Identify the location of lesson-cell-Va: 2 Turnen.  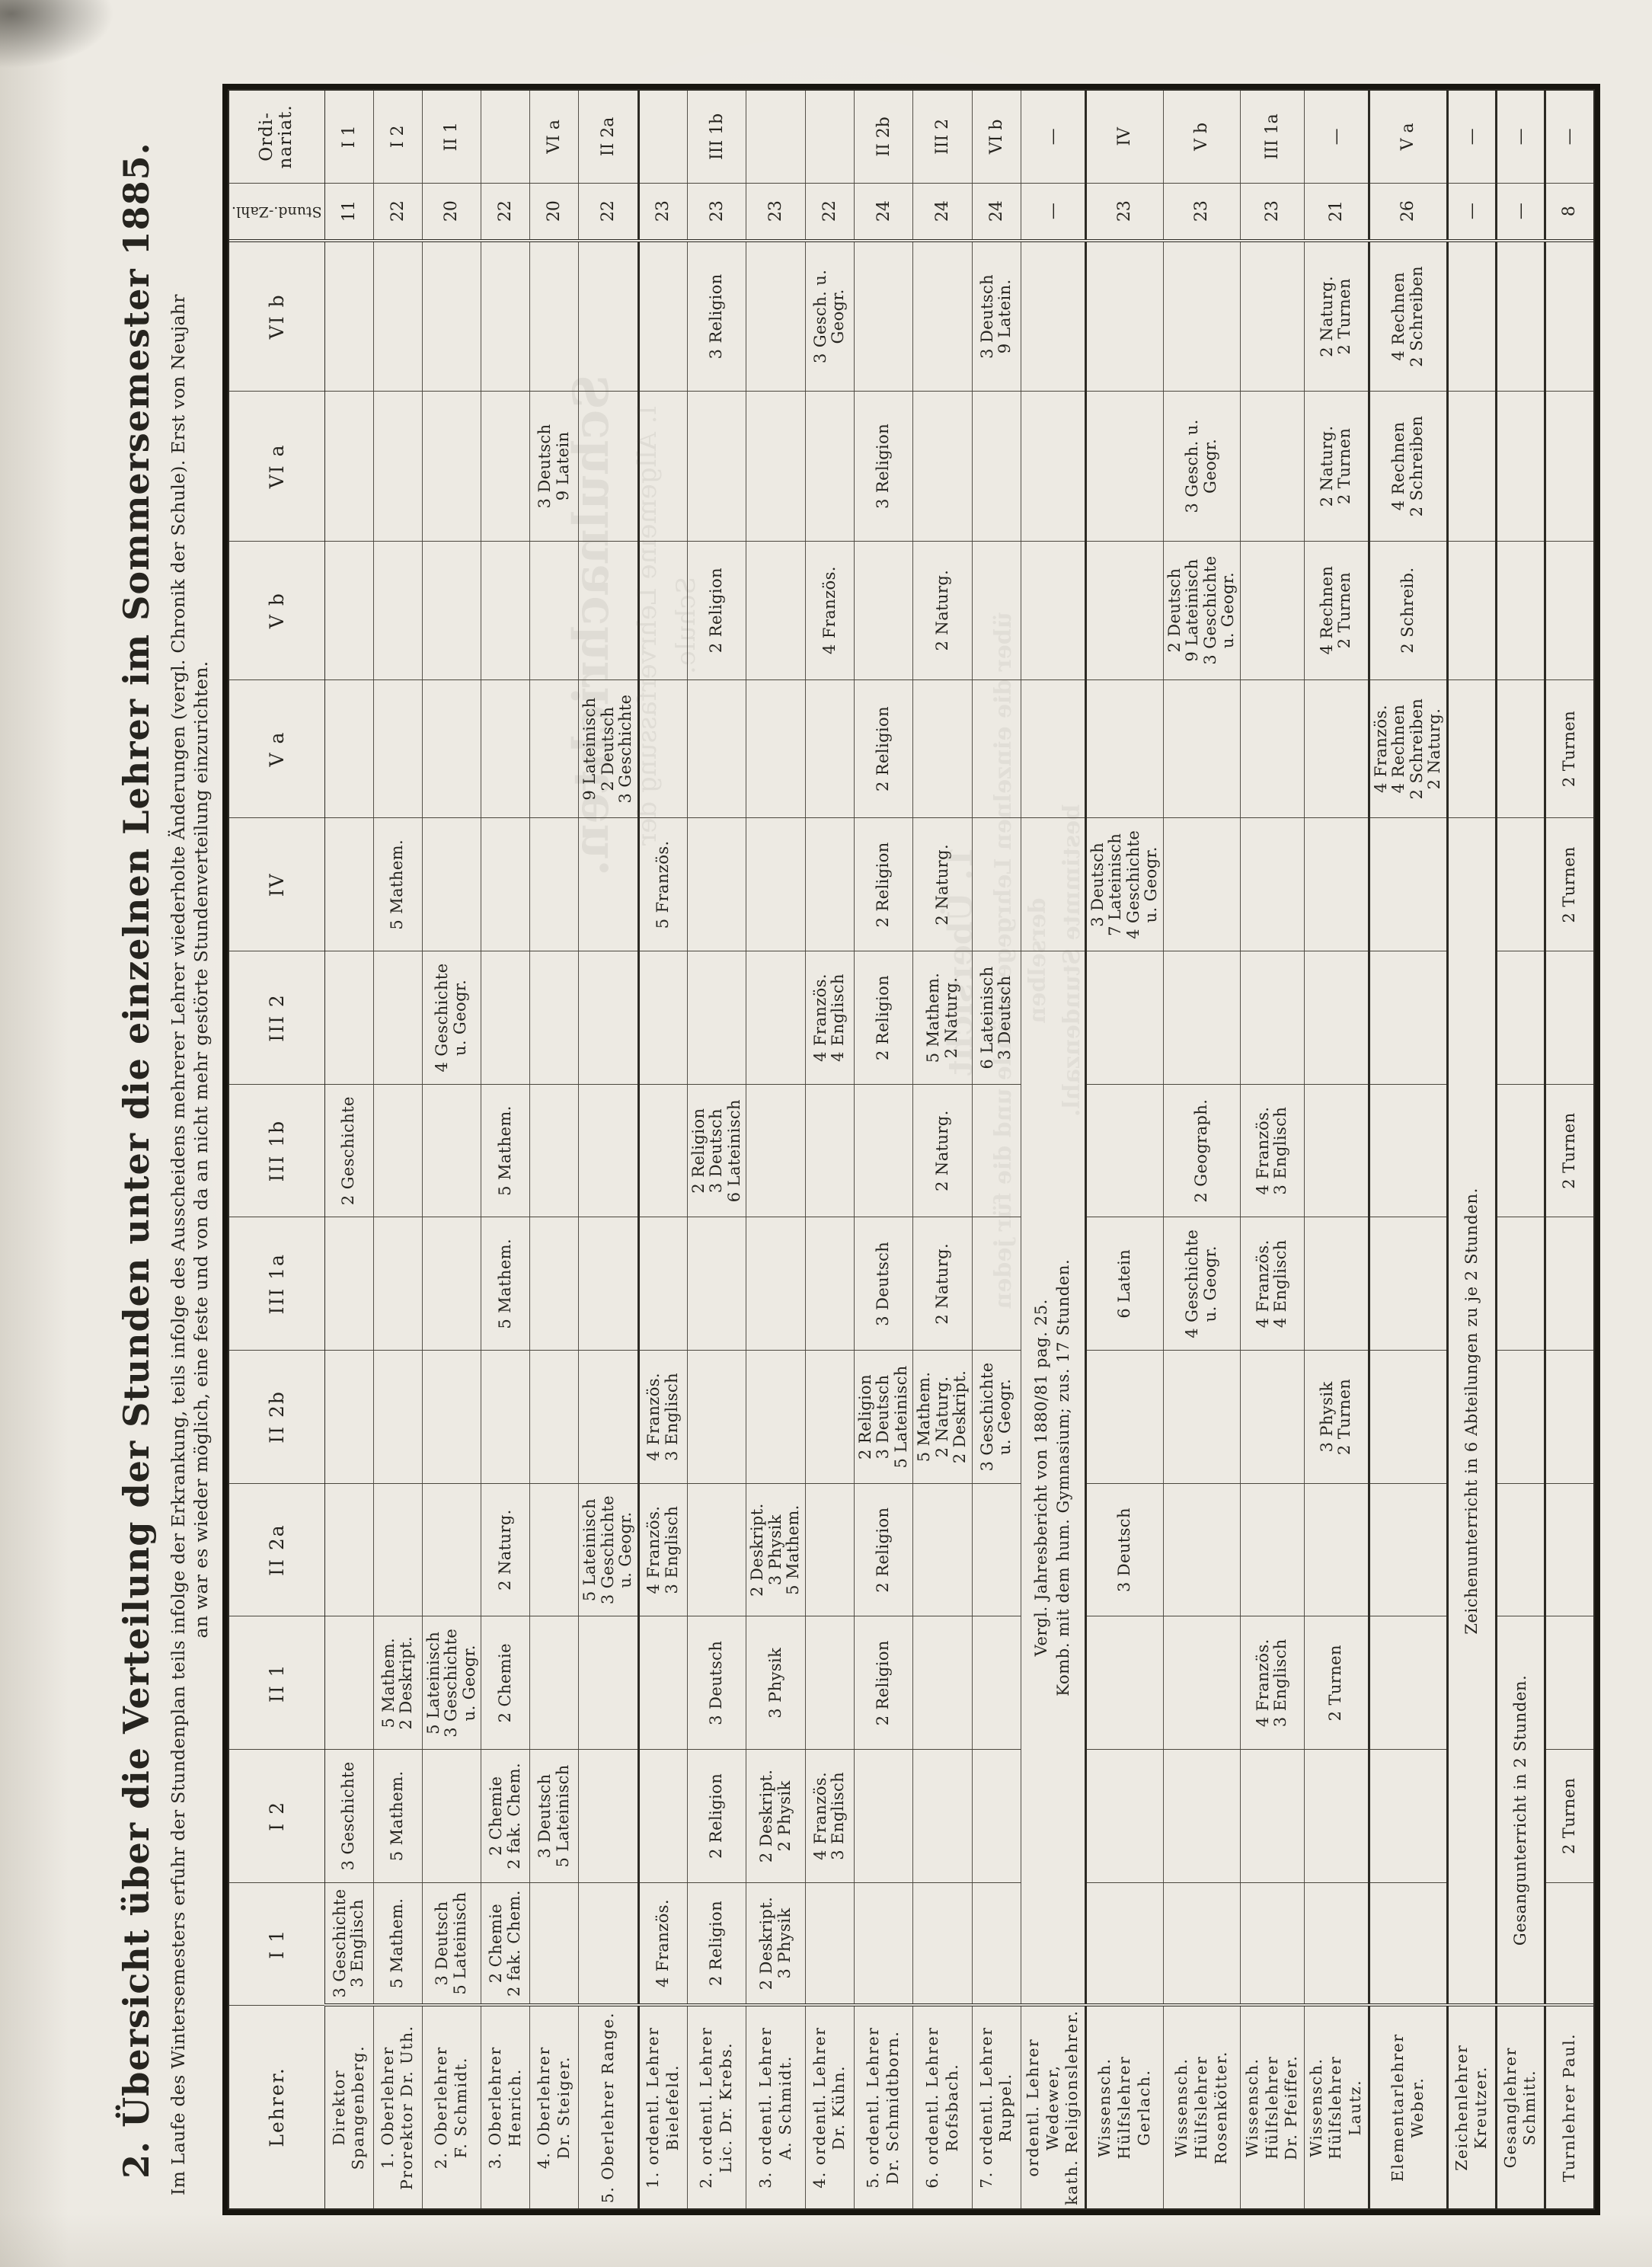
(1569, 748).